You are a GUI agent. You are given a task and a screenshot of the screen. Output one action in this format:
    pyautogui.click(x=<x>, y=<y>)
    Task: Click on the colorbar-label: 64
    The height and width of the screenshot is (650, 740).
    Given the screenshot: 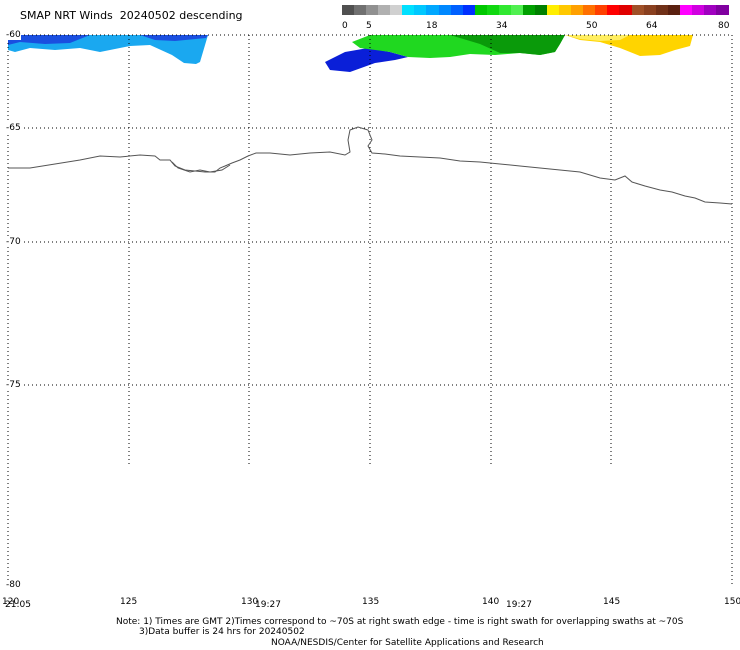 What is the action you would take?
    pyautogui.click(x=652, y=26)
    